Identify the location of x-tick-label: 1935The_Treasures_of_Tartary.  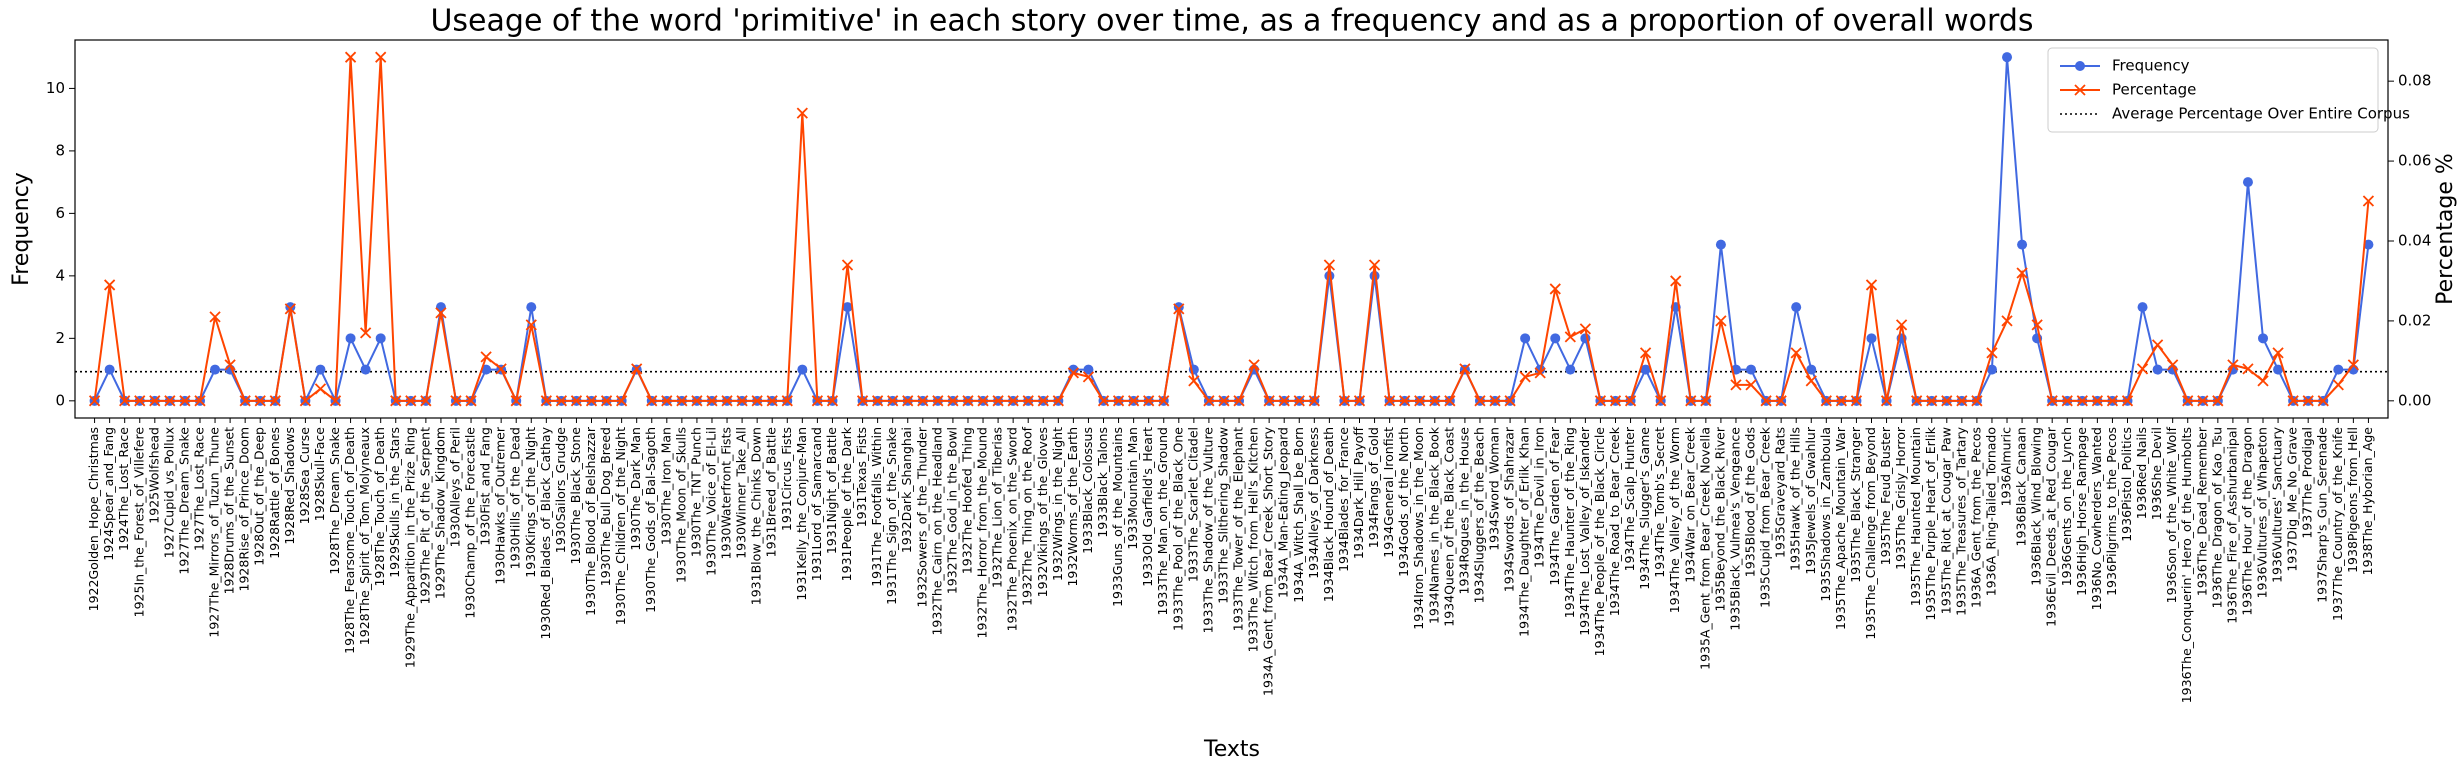
(1960, 520).